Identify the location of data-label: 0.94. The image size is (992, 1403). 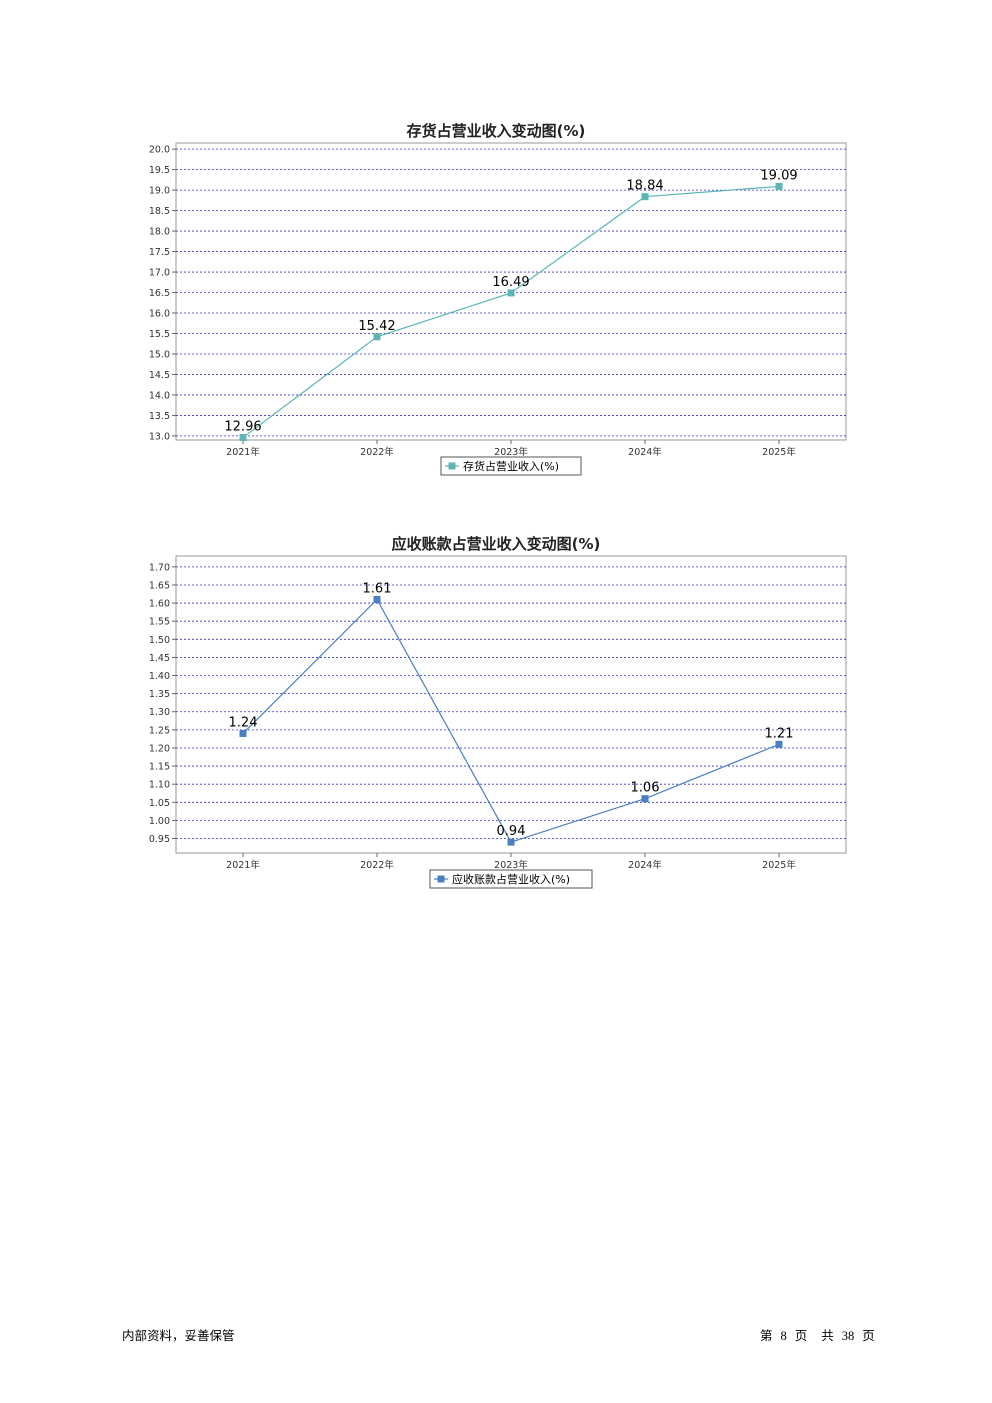
(511, 831).